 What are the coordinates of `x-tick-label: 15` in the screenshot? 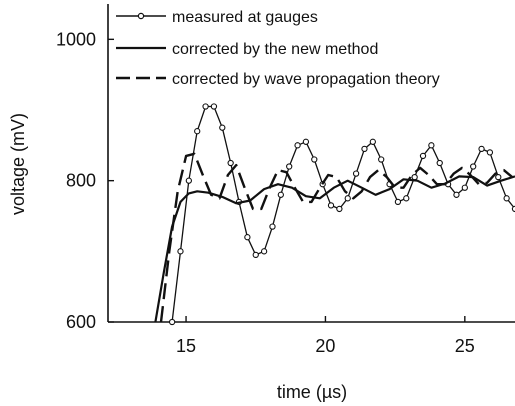 It's located at (186, 346).